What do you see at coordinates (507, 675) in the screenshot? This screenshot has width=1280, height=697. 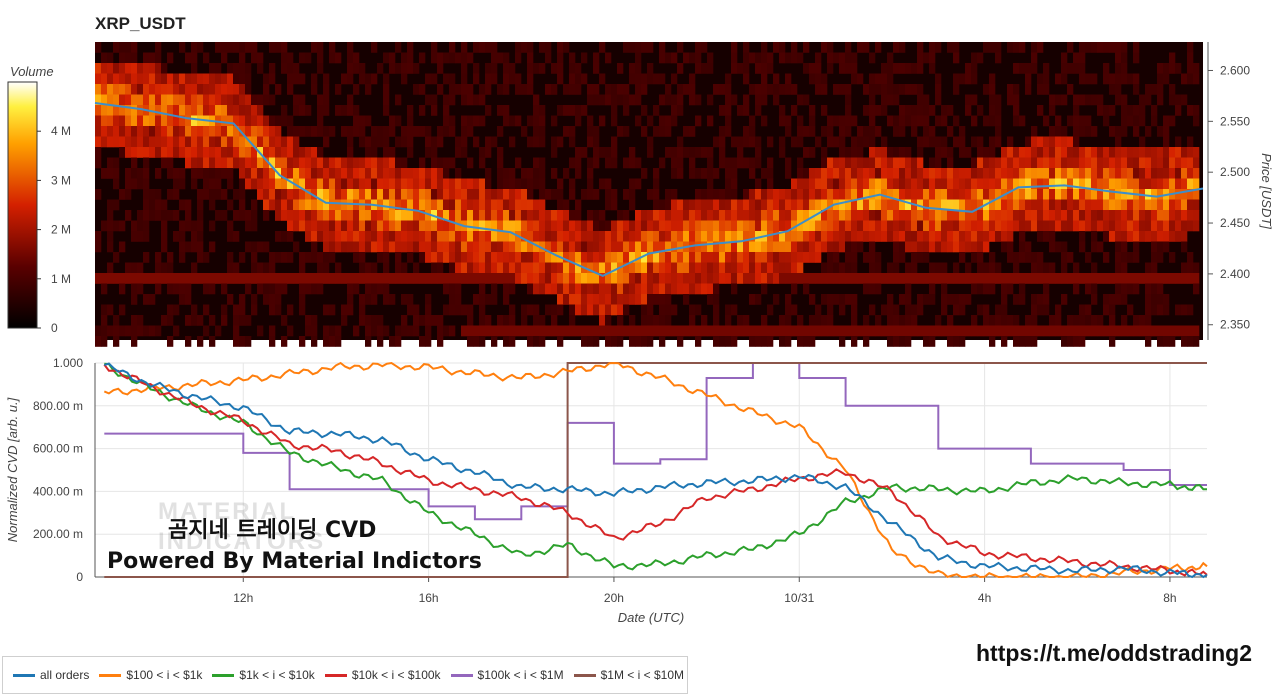 I see `legend-item: $100k < i < $1M` at bounding box center [507, 675].